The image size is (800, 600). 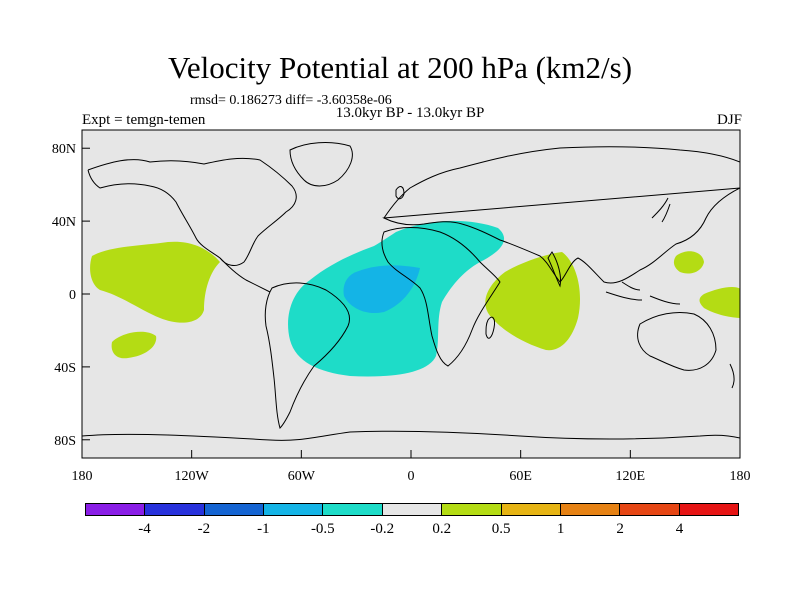 What do you see at coordinates (192, 211) in the screenshot?
I see `coast-north-america` at bounding box center [192, 211].